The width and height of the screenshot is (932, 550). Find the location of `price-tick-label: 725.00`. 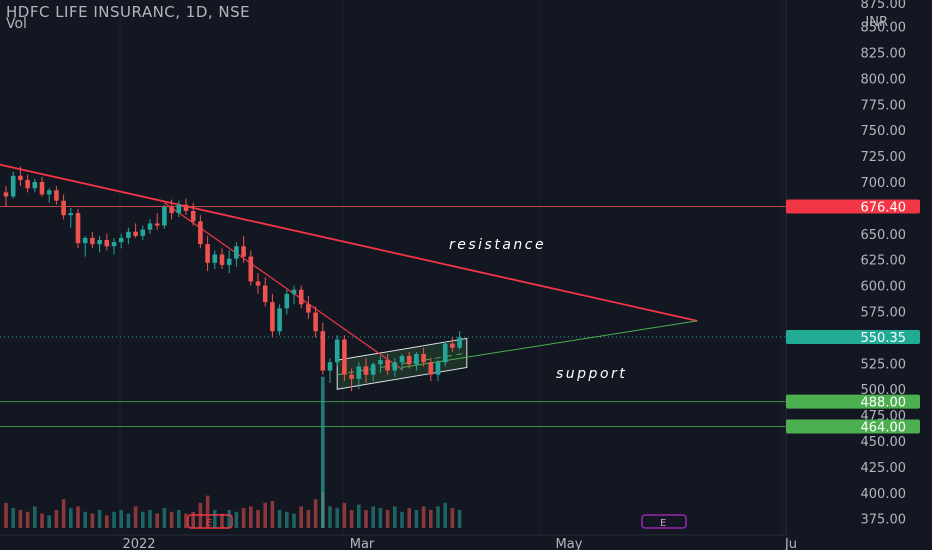

price-tick-label: 725.00 is located at coordinates (884, 157).